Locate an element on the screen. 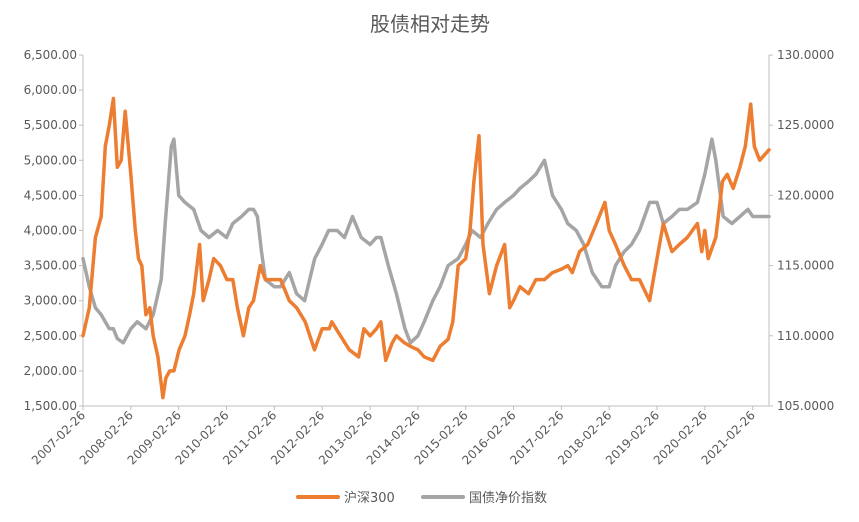 This screenshot has width=859, height=522. left-tick-label: 3,000.00 is located at coordinates (50, 301).